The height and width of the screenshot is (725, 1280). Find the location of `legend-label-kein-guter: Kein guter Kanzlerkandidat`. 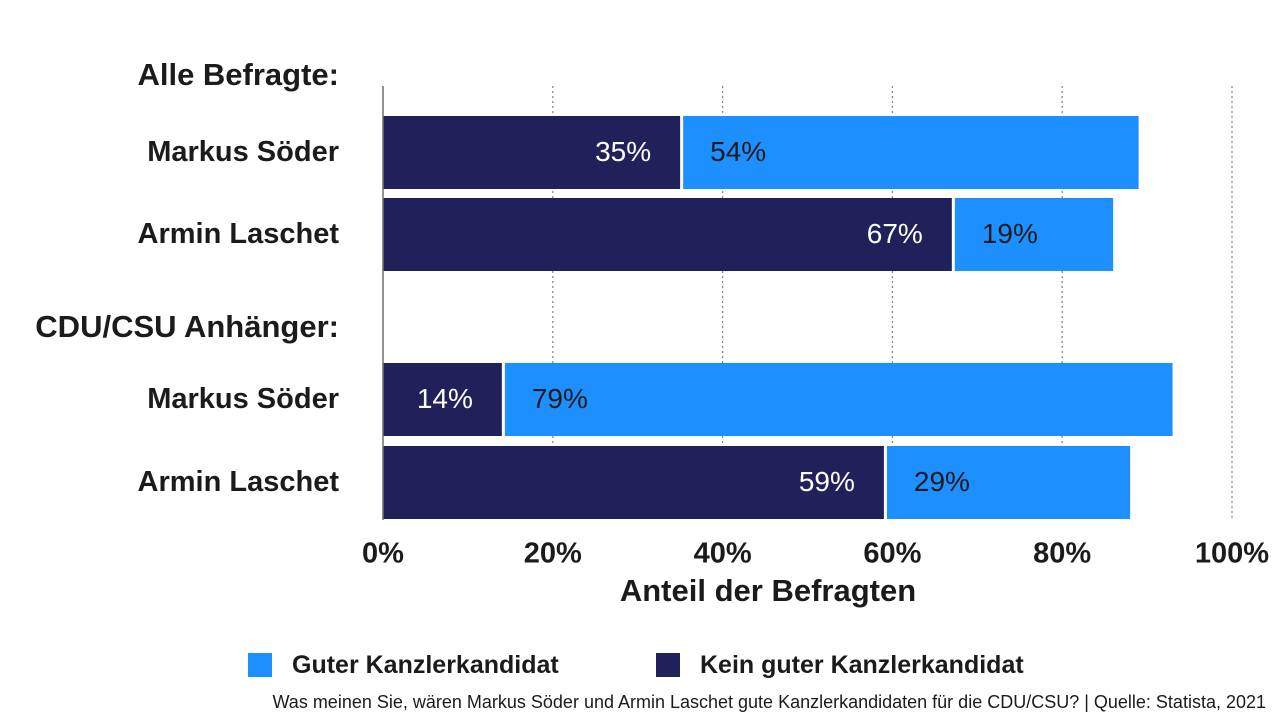

legend-label-kein-guter: Kein guter Kanzlerkandidat is located at coordinates (862, 664).